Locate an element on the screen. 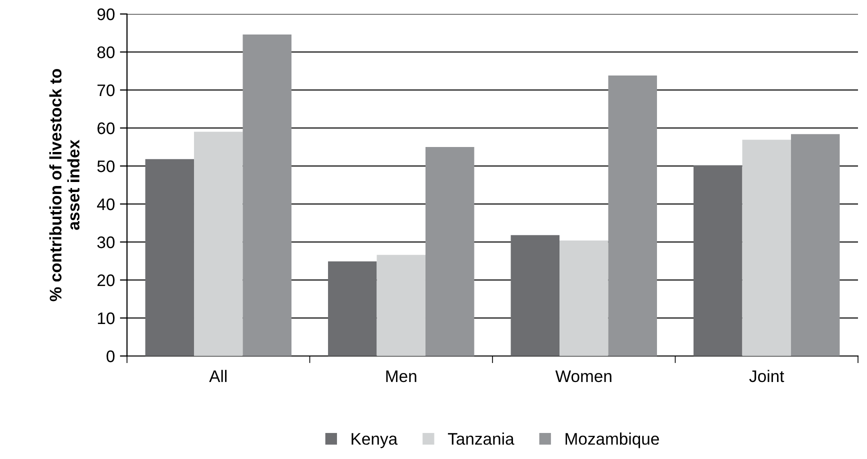 The height and width of the screenshot is (459, 867). x-tick-label: Women is located at coordinates (583, 376).